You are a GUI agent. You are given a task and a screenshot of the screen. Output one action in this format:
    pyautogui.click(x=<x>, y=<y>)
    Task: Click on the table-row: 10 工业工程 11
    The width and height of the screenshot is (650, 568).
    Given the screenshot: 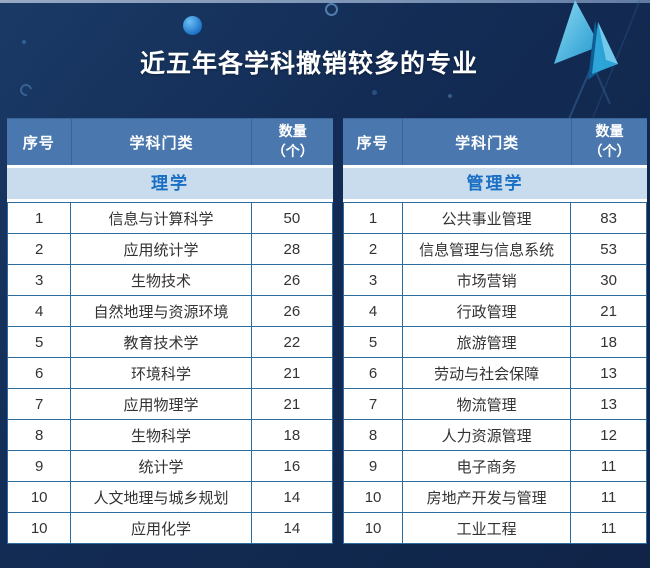 What is the action you would take?
    pyautogui.click(x=494, y=528)
    